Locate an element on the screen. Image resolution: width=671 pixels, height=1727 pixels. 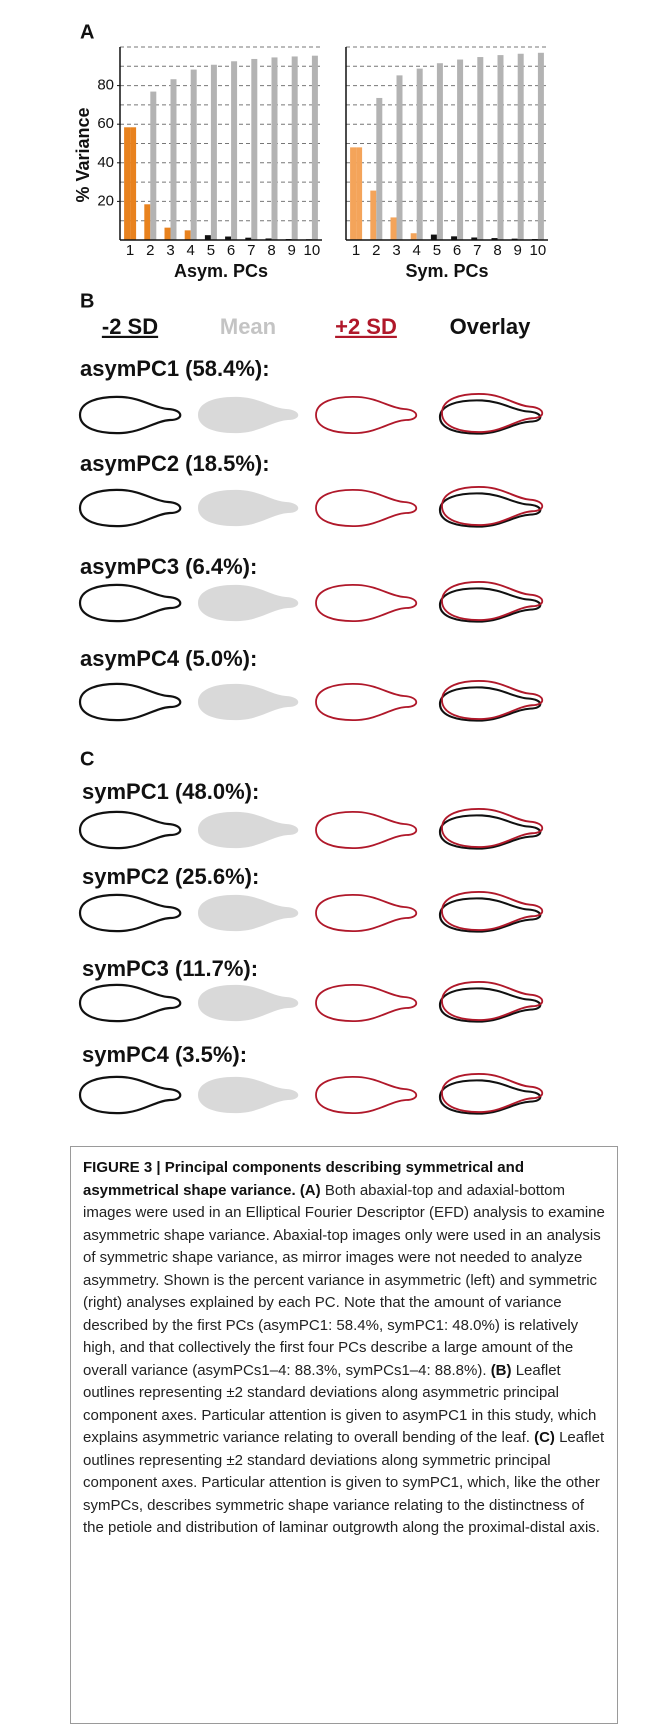
row-title: symPC4 (3.5%): is located at coordinates (164, 1054).